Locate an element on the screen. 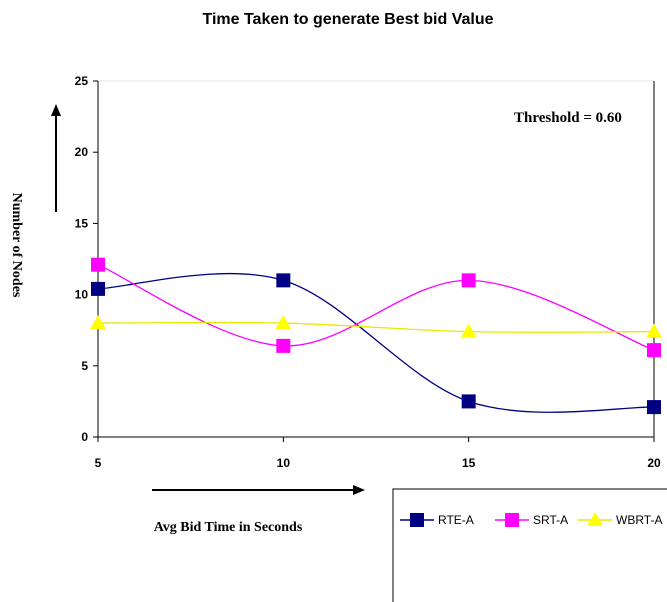 This screenshot has height=602, width=667. y-tick-label: 5 is located at coordinates (84, 366).